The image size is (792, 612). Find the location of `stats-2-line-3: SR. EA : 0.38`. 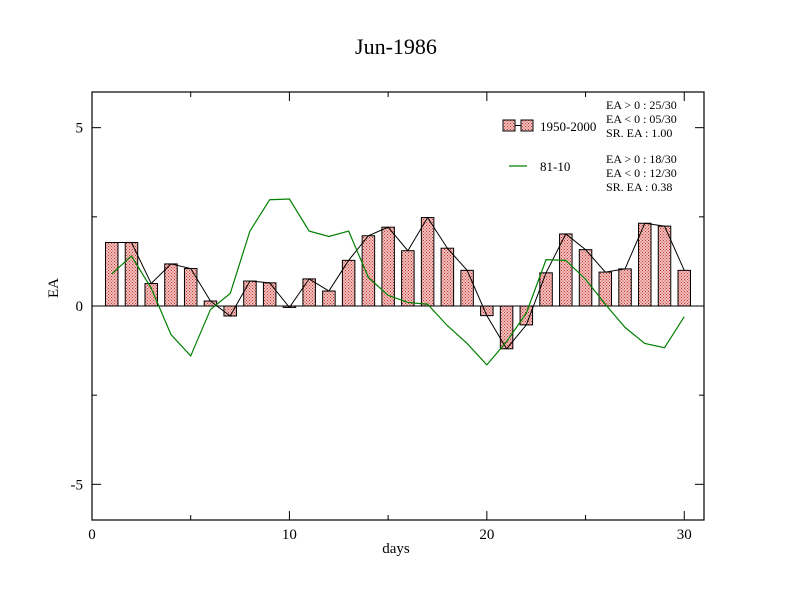

stats-2-line-3: SR. EA : 0.38 is located at coordinates (639, 187).